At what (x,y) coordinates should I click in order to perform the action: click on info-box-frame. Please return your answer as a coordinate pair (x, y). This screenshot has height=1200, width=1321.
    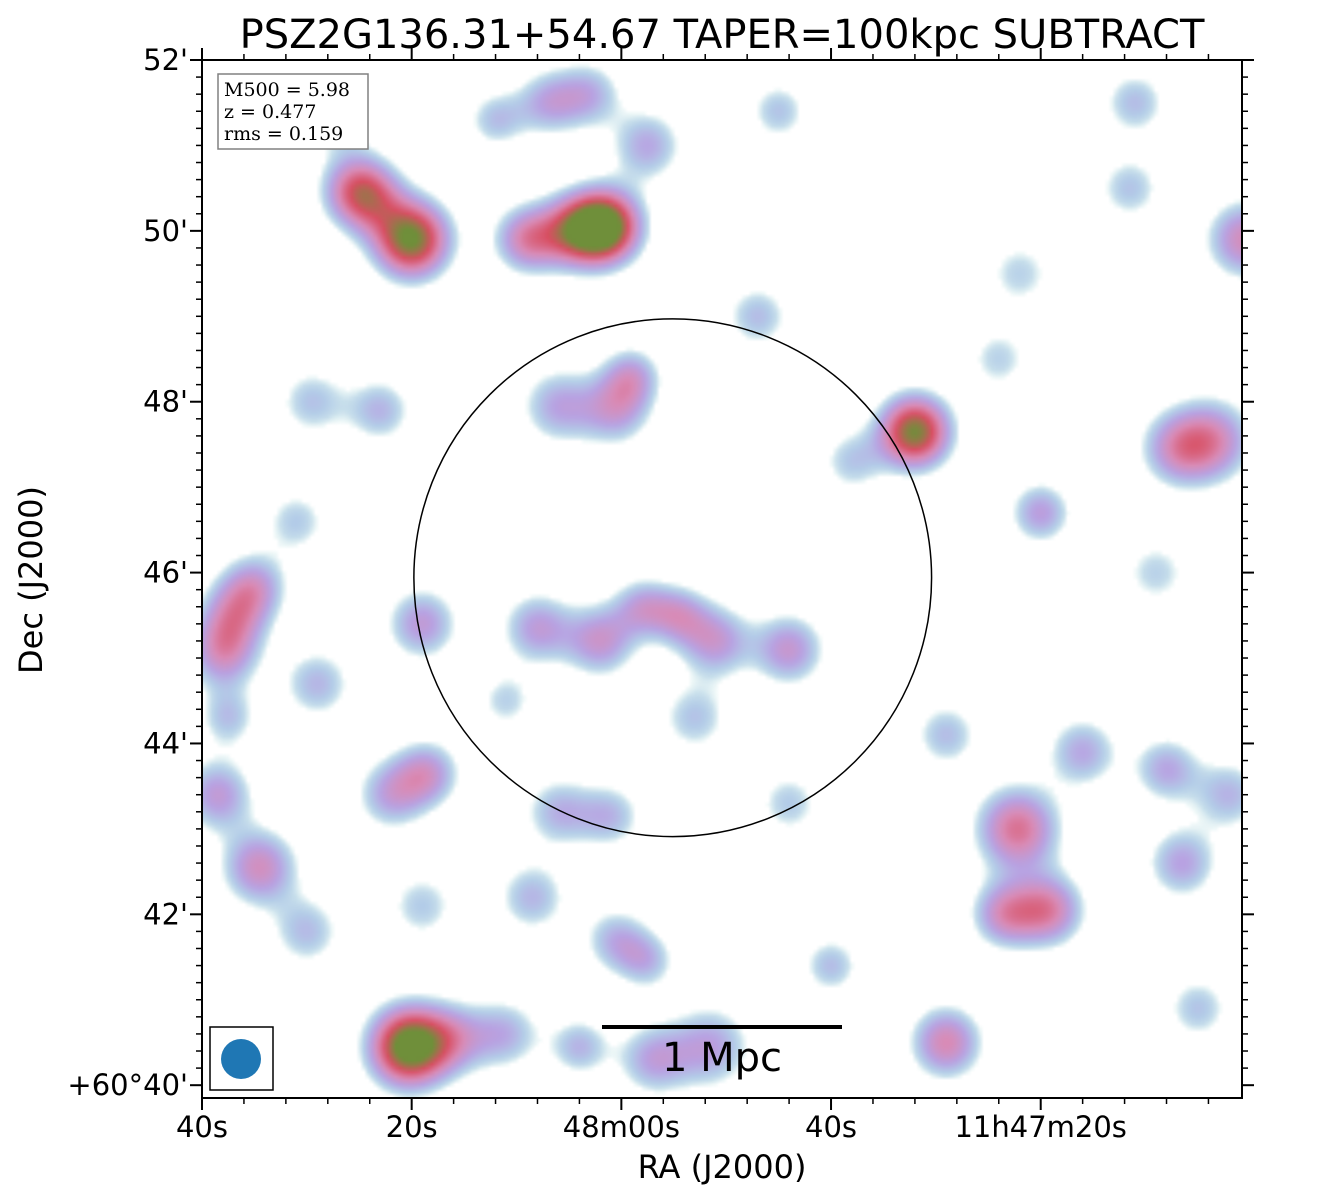
    Looking at the image, I should click on (293, 111).